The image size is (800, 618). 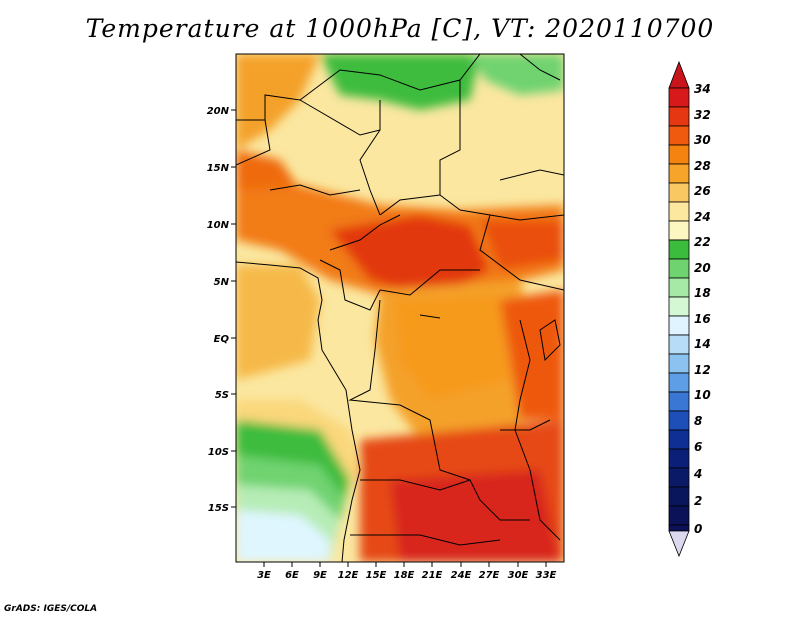 I want to click on lon-label: 24E, so click(x=461, y=575).